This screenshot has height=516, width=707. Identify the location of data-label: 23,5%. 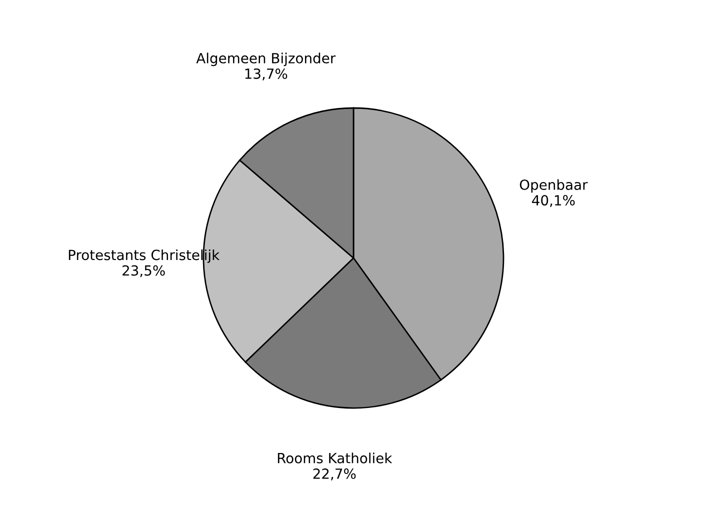
(143, 271).